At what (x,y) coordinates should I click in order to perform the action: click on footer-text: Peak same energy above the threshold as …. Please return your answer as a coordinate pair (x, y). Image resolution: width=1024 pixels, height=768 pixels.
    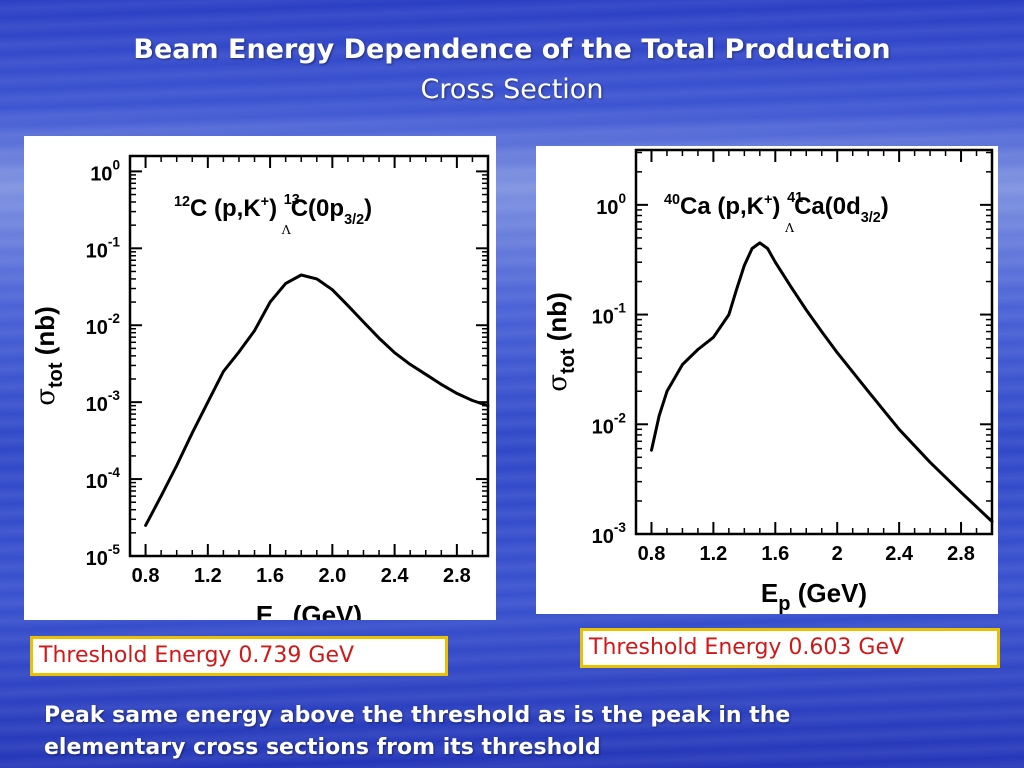
    Looking at the image, I should click on (514, 732).